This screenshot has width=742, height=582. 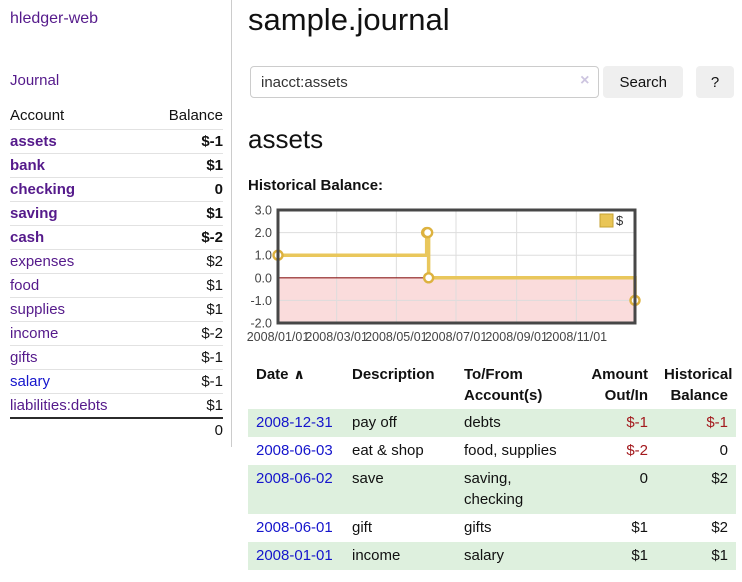 I want to click on accounts-header-balance: Balance, so click(x=195, y=115).